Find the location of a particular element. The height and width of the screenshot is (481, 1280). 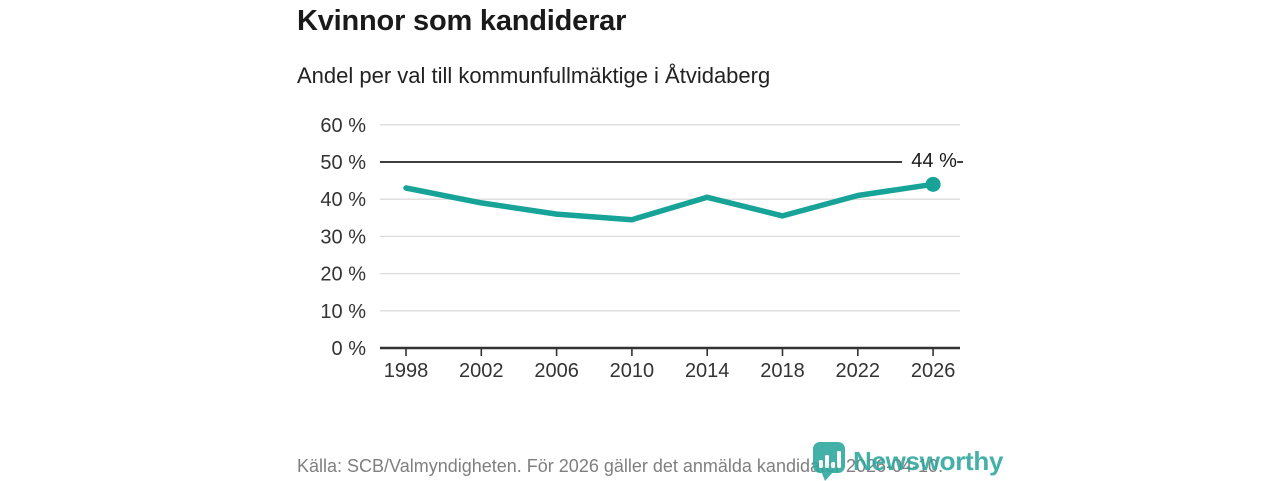

x-axis-tick-label: 2010 is located at coordinates (632, 371).